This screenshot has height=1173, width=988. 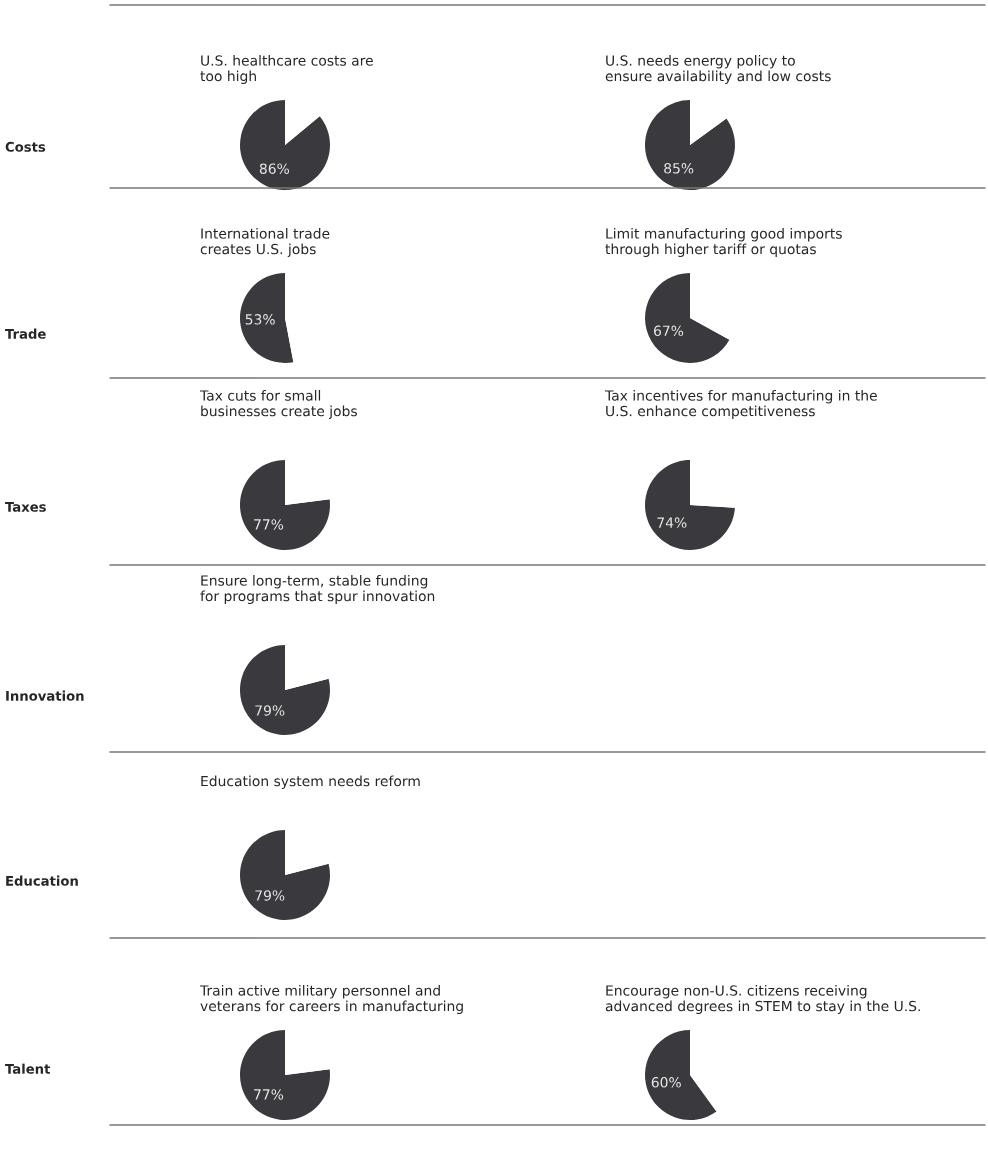 What do you see at coordinates (25, 333) in the screenshot?
I see `text: Trade` at bounding box center [25, 333].